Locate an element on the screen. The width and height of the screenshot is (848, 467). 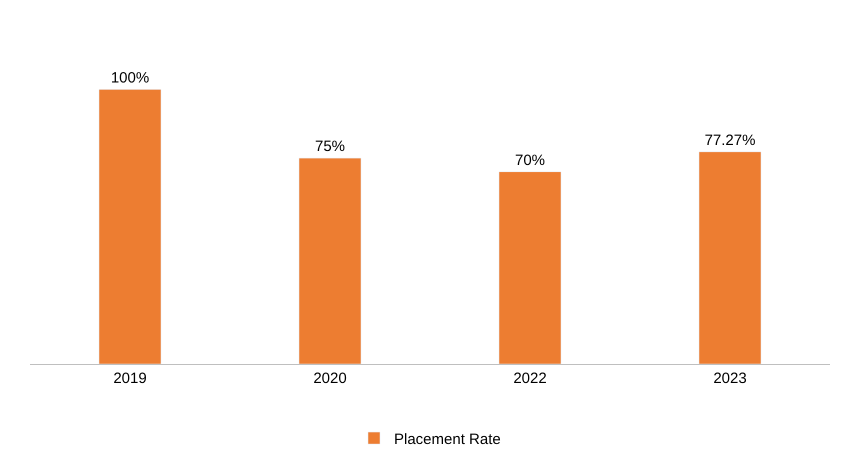
x-tick-label: 2023 is located at coordinates (730, 378).